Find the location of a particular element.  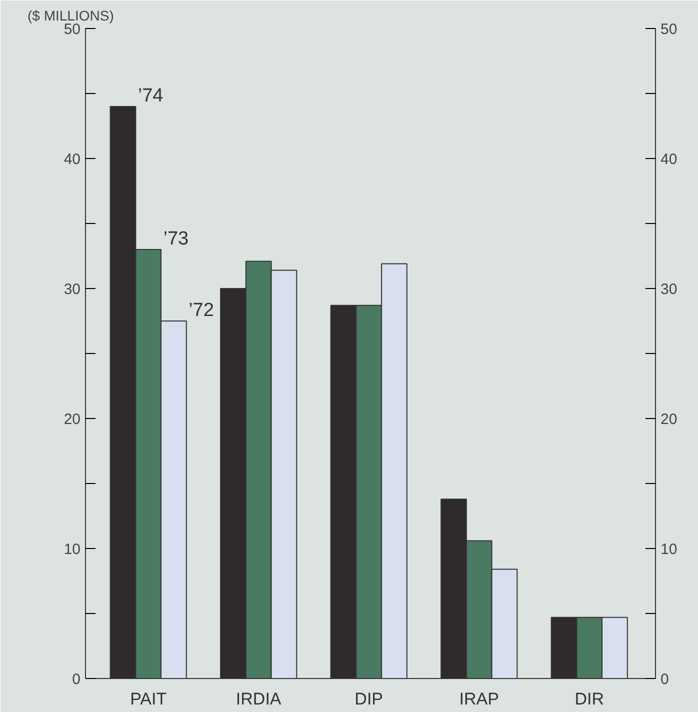

series-label: ’72 is located at coordinates (201, 310).